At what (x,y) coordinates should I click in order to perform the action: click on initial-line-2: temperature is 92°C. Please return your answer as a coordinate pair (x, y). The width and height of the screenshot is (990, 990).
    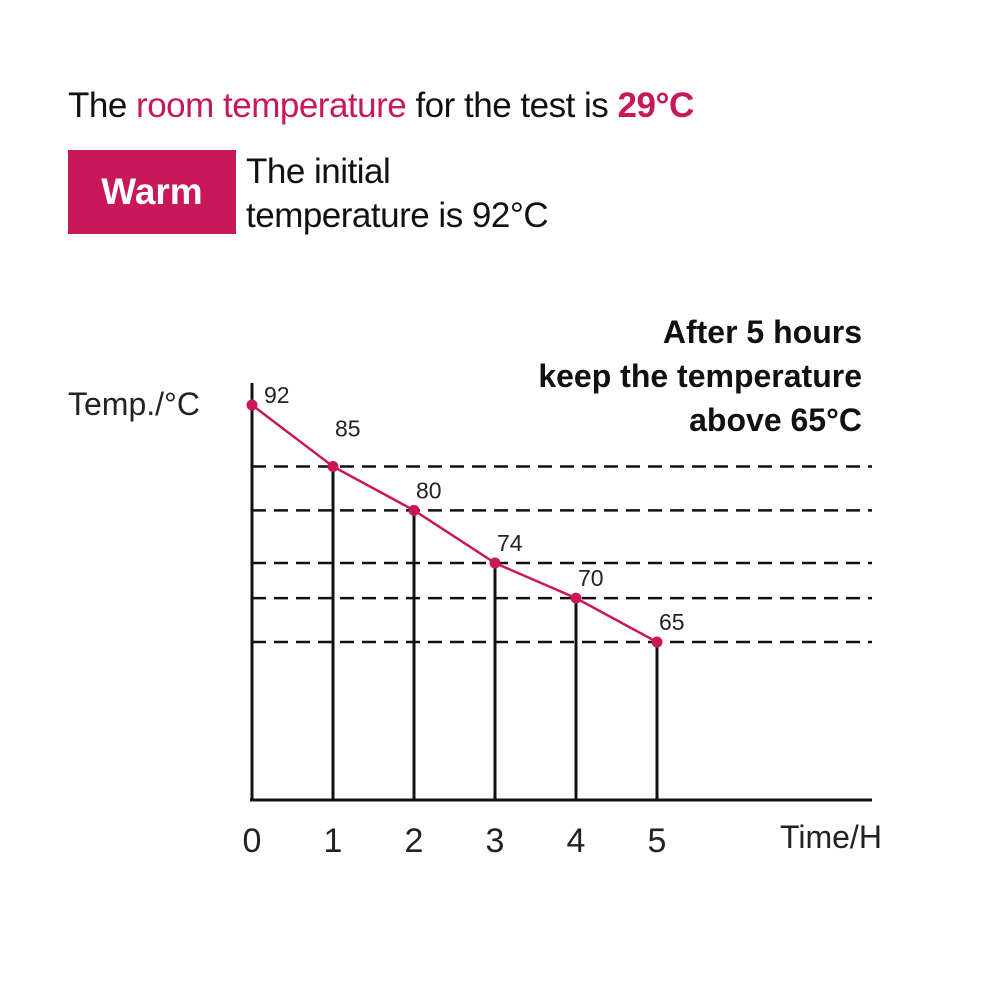
    Looking at the image, I should click on (397, 215).